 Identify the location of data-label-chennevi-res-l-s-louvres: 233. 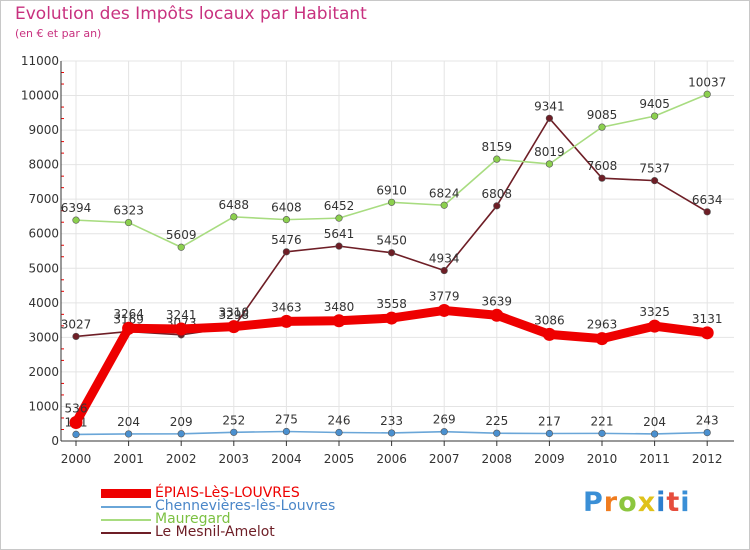
(391, 421).